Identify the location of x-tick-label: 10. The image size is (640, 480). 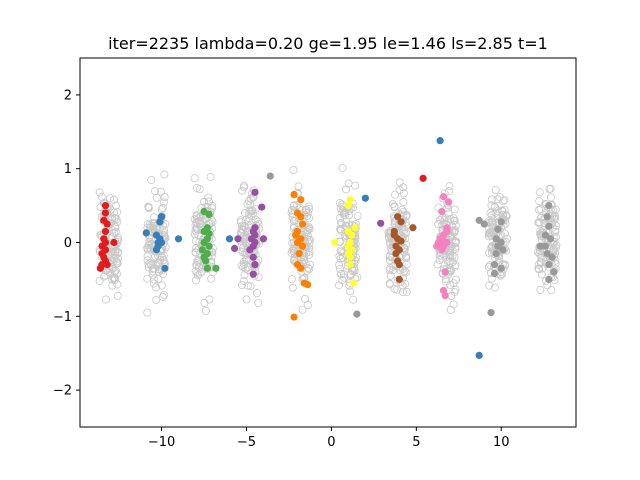
(501, 442).